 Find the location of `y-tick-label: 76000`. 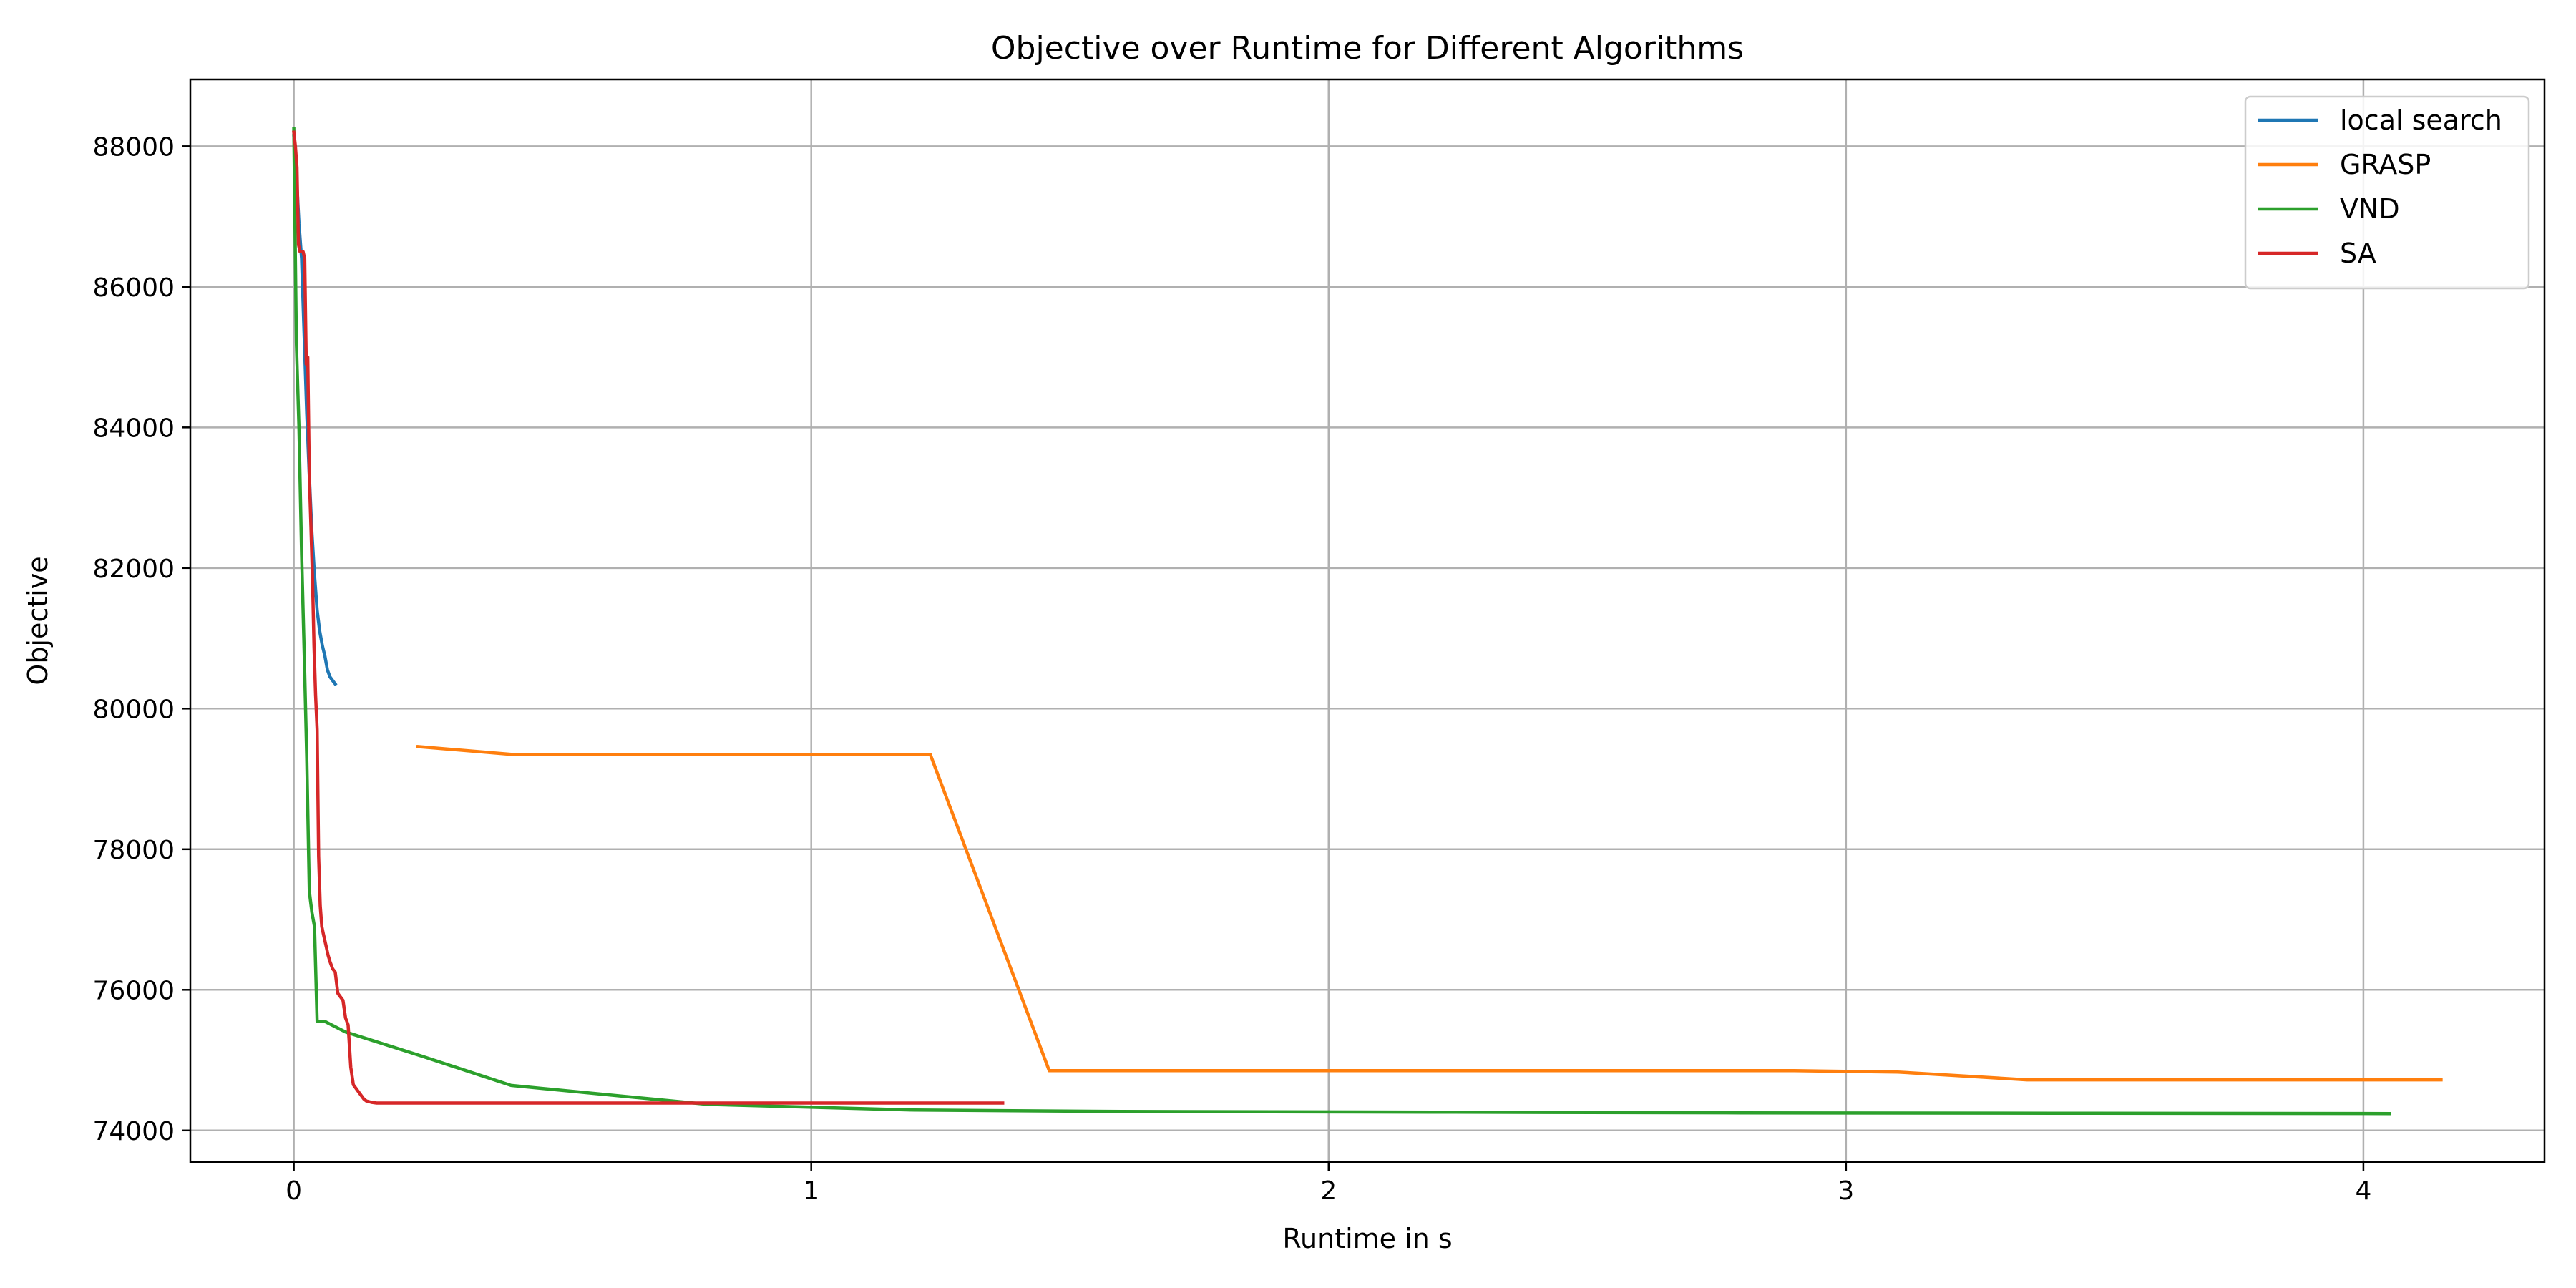

y-tick-label: 76000 is located at coordinates (133, 990).